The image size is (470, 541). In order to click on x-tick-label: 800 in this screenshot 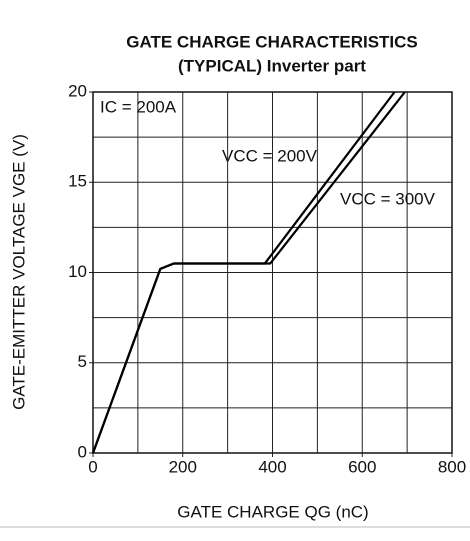, I will do `click(452, 466)`.